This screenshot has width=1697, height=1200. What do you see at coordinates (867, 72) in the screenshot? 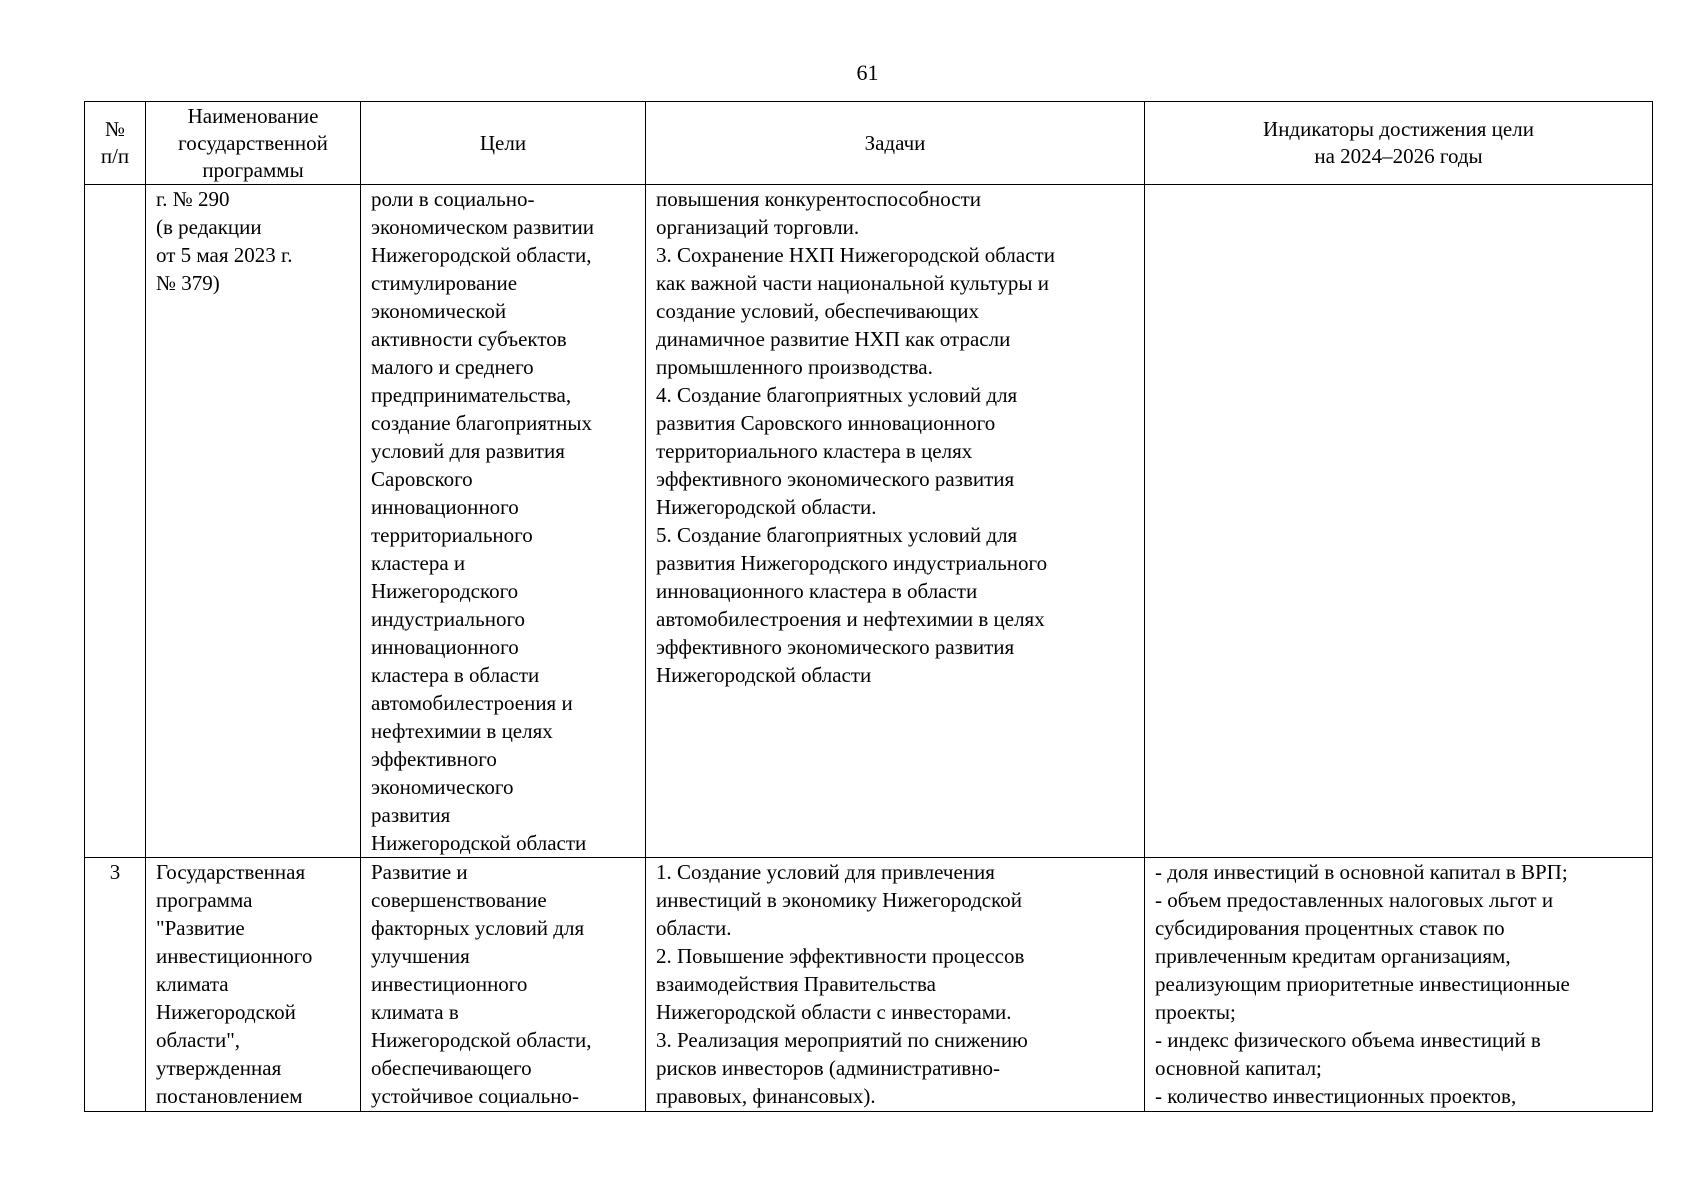
I see `page-number: 61` at bounding box center [867, 72].